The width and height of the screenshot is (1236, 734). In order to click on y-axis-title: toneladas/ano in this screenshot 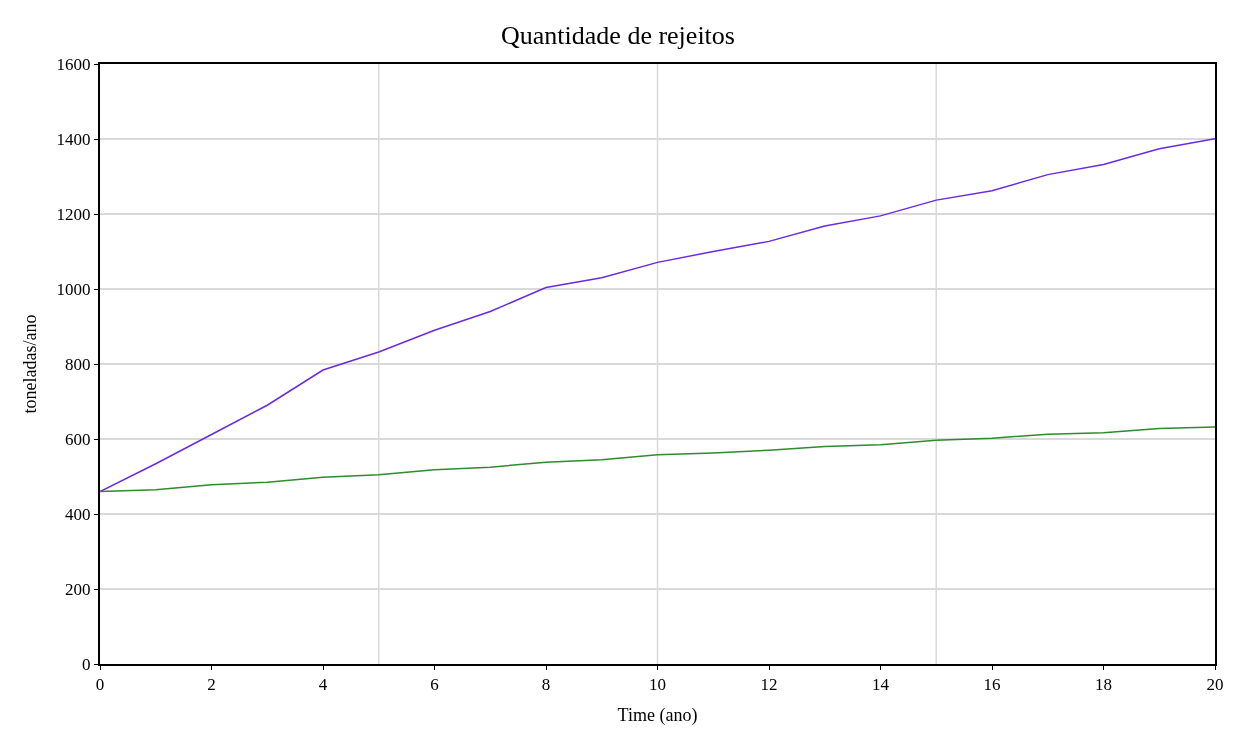, I will do `click(30, 364)`.